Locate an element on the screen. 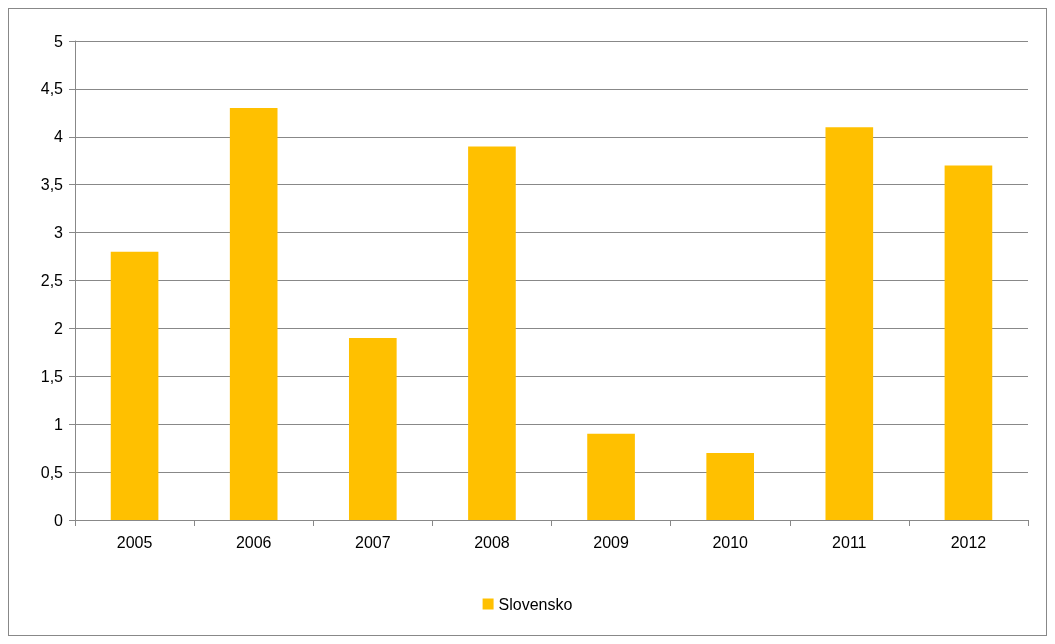 This screenshot has height=644, width=1055. y-tick-label: 4,5 is located at coordinates (52, 89).